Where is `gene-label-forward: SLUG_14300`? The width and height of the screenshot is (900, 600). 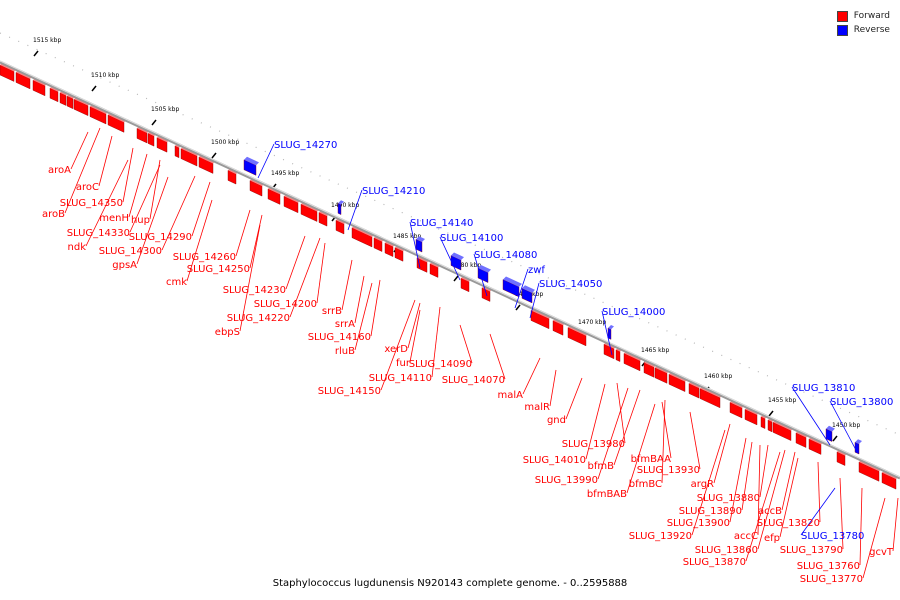
gene-label-forward: SLUG_14300 is located at coordinates (130, 251).